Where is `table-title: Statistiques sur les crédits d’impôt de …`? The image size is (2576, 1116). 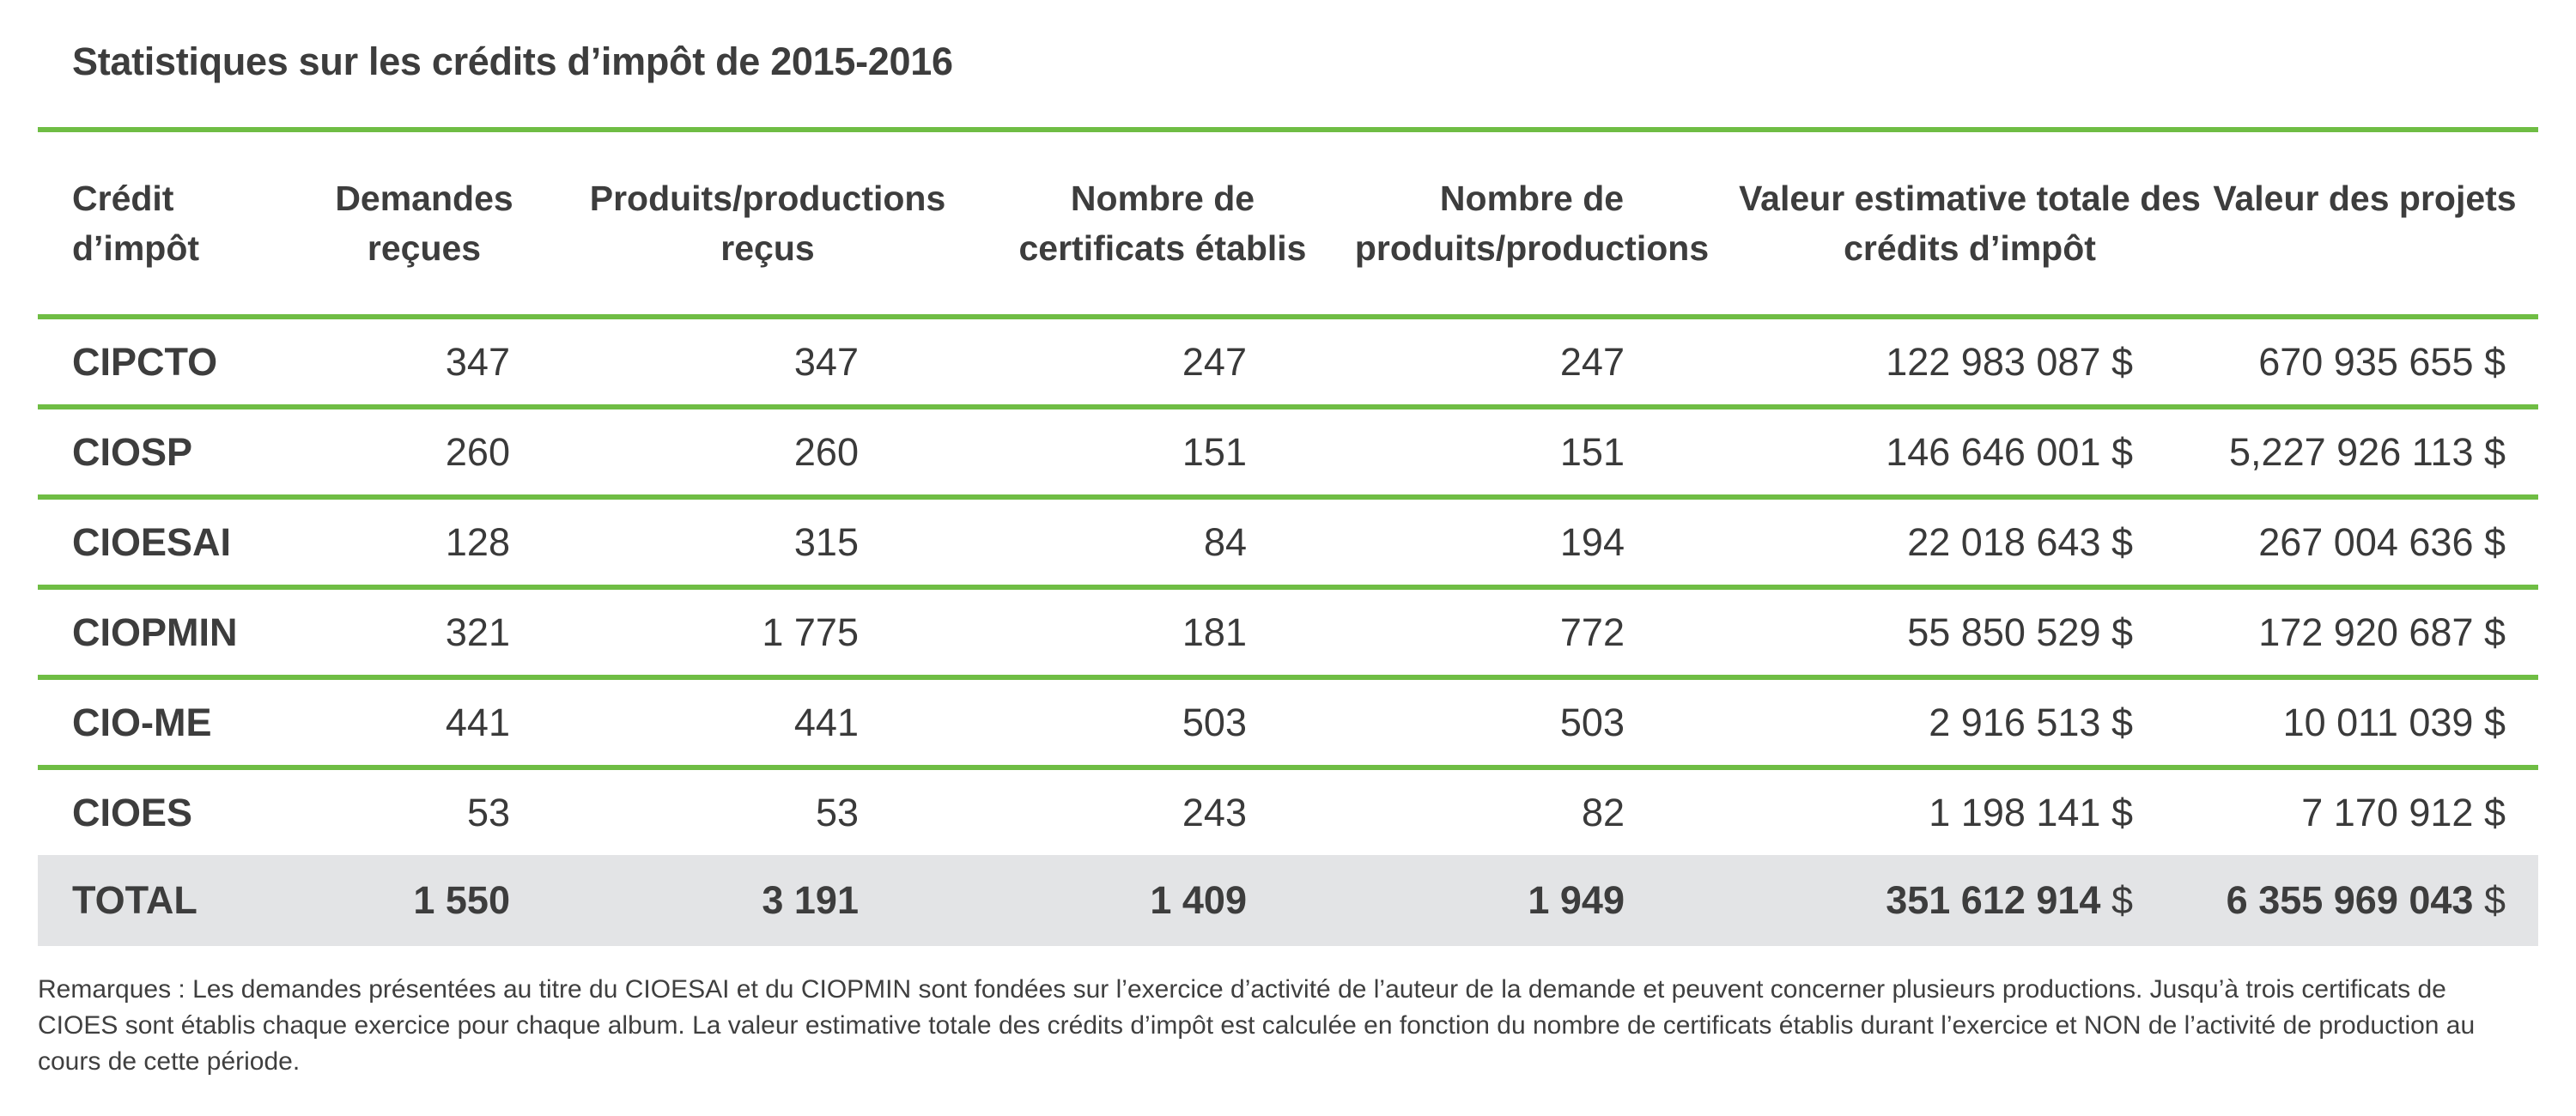 table-title: Statistiques sur les crédits d’impôt de … is located at coordinates (512, 61).